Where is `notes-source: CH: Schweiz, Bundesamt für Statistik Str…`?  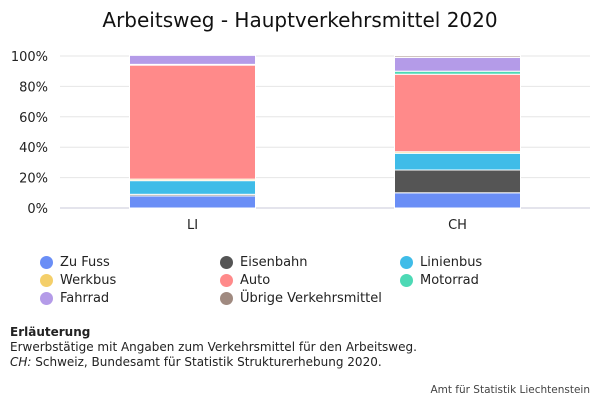
notes-source: CH: Schweiz, Bundesamt für Statistik Str… is located at coordinates (213, 362).